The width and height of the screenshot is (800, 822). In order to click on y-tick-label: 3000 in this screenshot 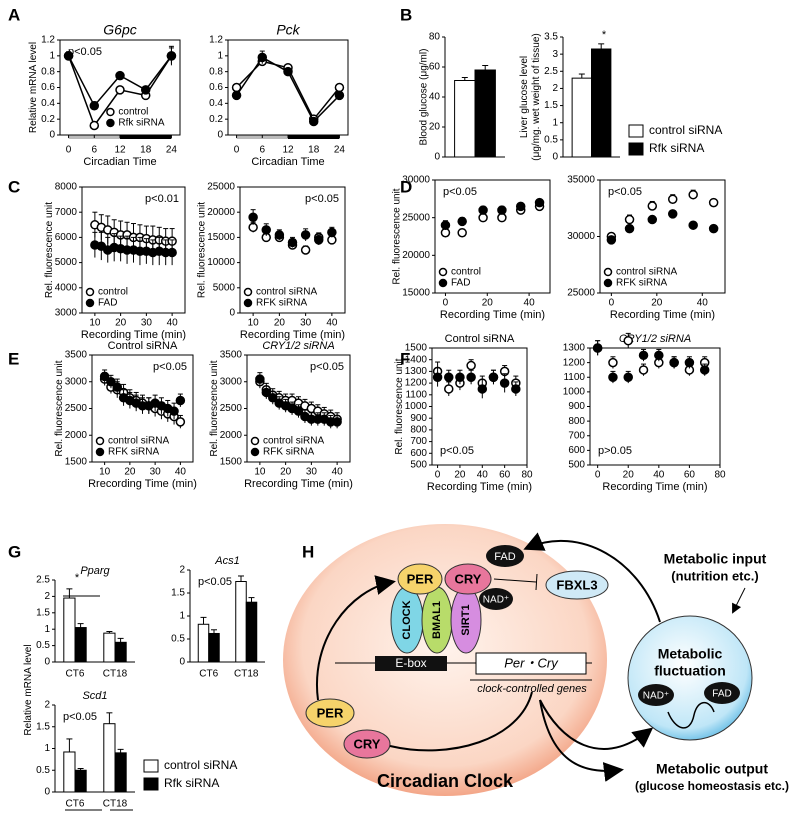, I will do `click(231, 381)`.